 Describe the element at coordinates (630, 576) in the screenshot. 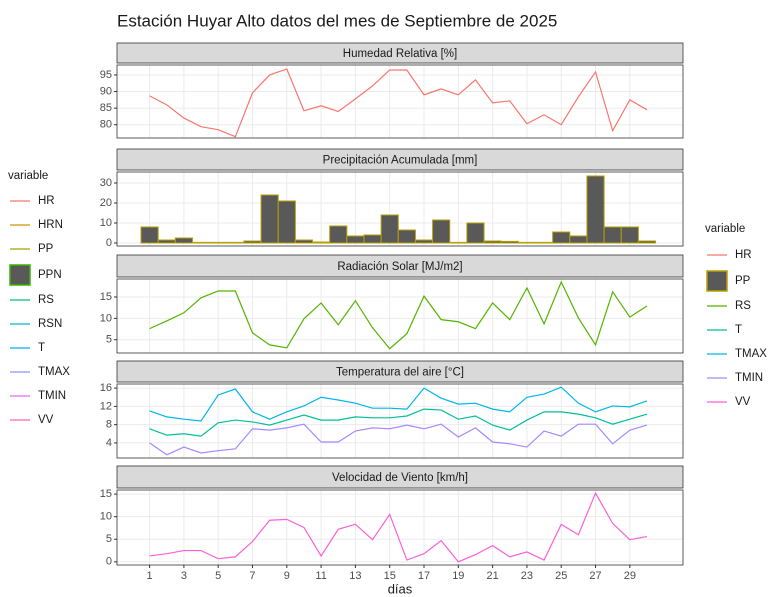

I see `x-tick-label: 29` at that location.